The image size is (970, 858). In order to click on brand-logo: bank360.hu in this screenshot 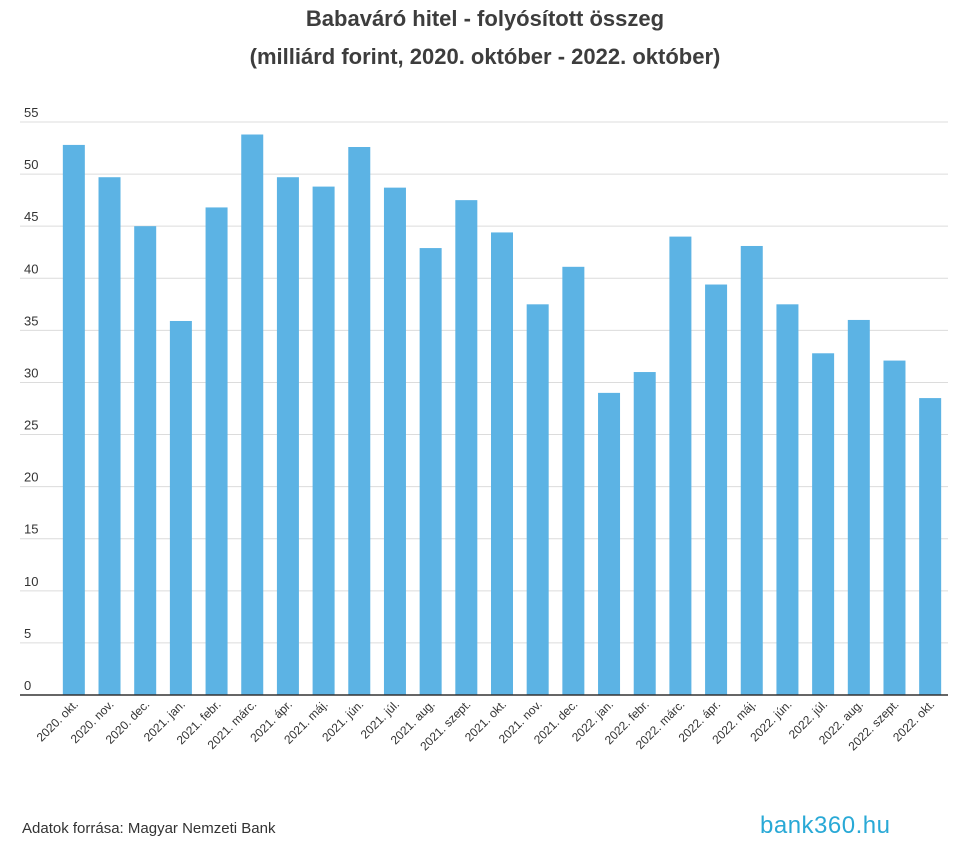, I will do `click(825, 825)`.